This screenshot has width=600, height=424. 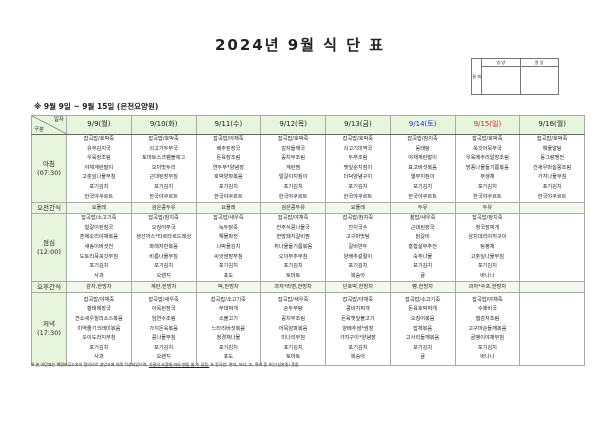 I want to click on day-header: 9/9(월), so click(x=99, y=125).